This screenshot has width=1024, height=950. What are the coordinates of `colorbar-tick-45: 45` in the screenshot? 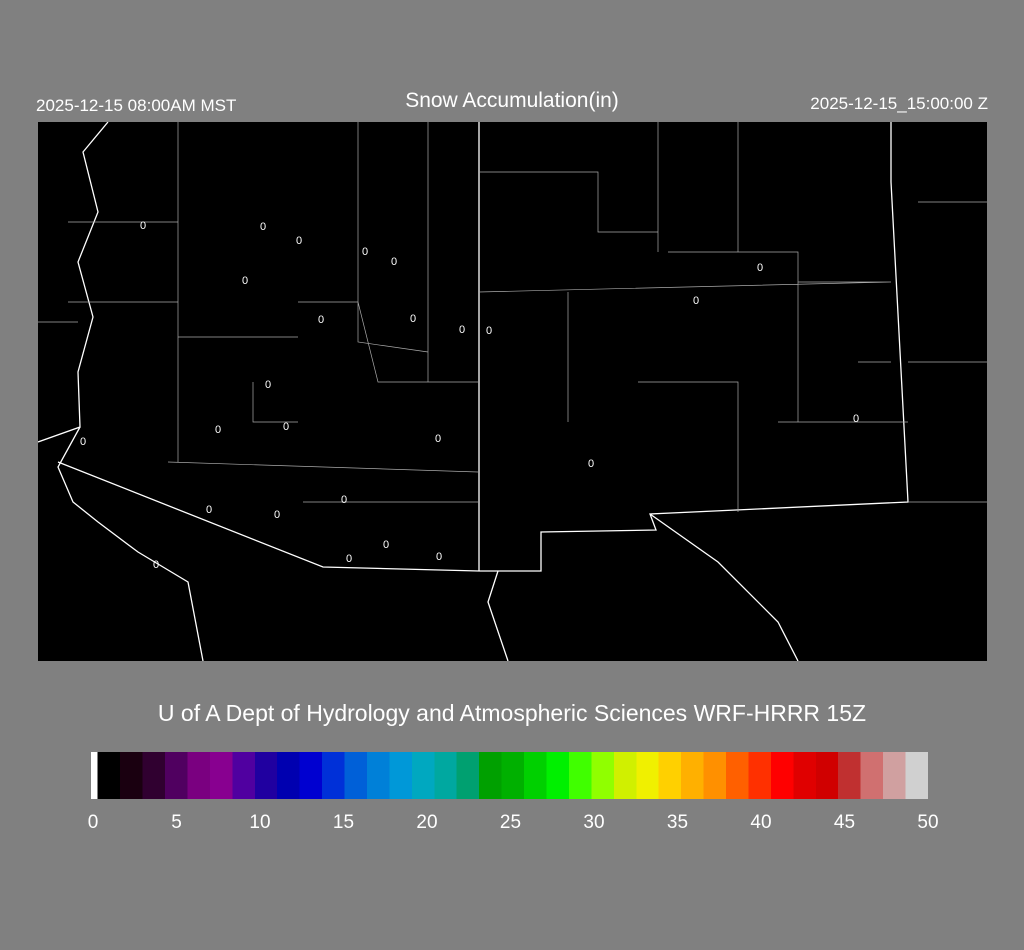 It's located at (844, 822).